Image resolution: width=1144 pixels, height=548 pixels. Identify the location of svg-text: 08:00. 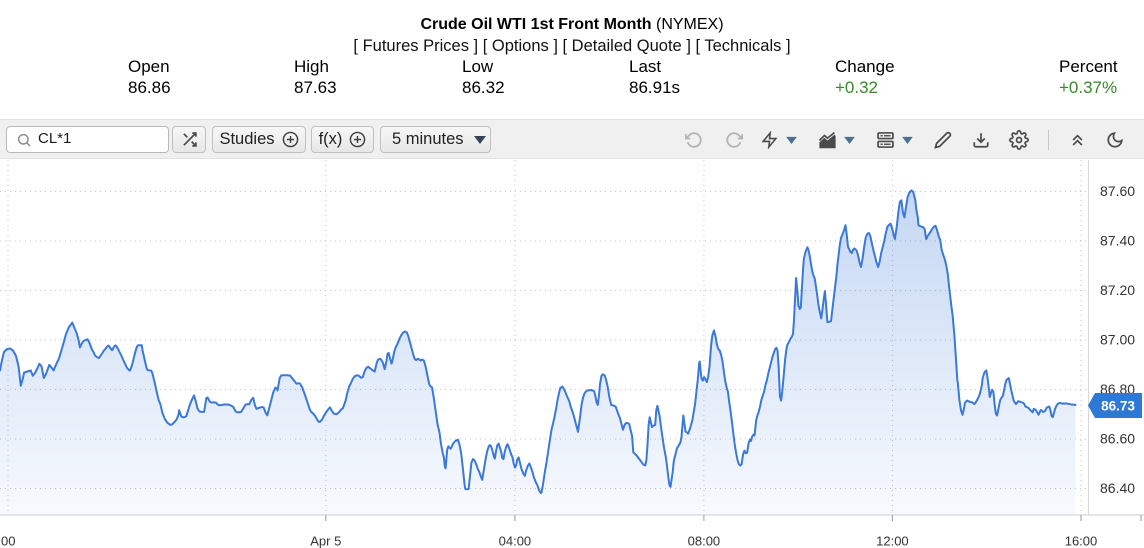
(704, 541).